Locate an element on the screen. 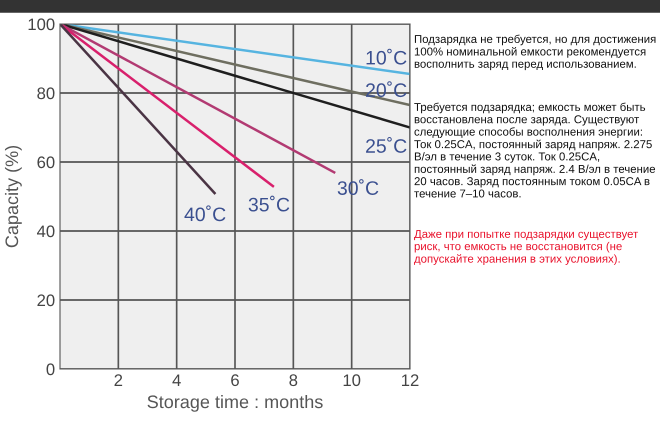 The width and height of the screenshot is (660, 421). text: Подзарядка не требуется, но для достижения 100% номинальной емкости рекомендуется восполнить заряд перед использованием. is located at coordinates (535, 52).